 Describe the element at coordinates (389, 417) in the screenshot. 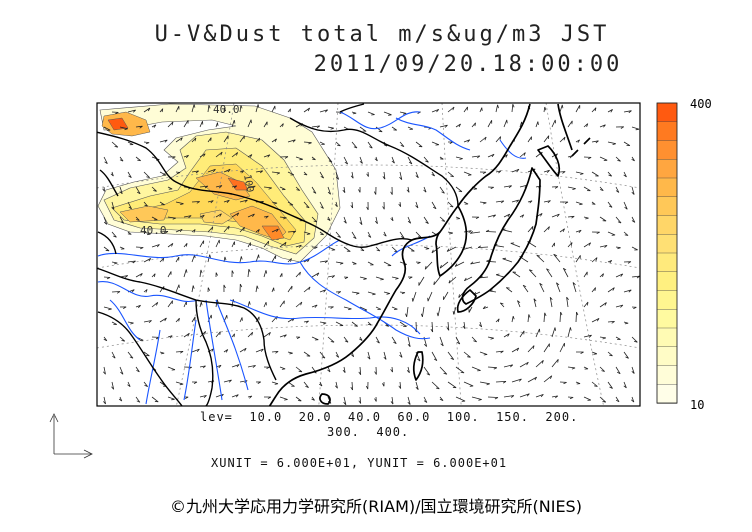

I see `contour-levels-line1: lev= 10.0 20.0 40.0 60.0 100. 150. 200.` at that location.